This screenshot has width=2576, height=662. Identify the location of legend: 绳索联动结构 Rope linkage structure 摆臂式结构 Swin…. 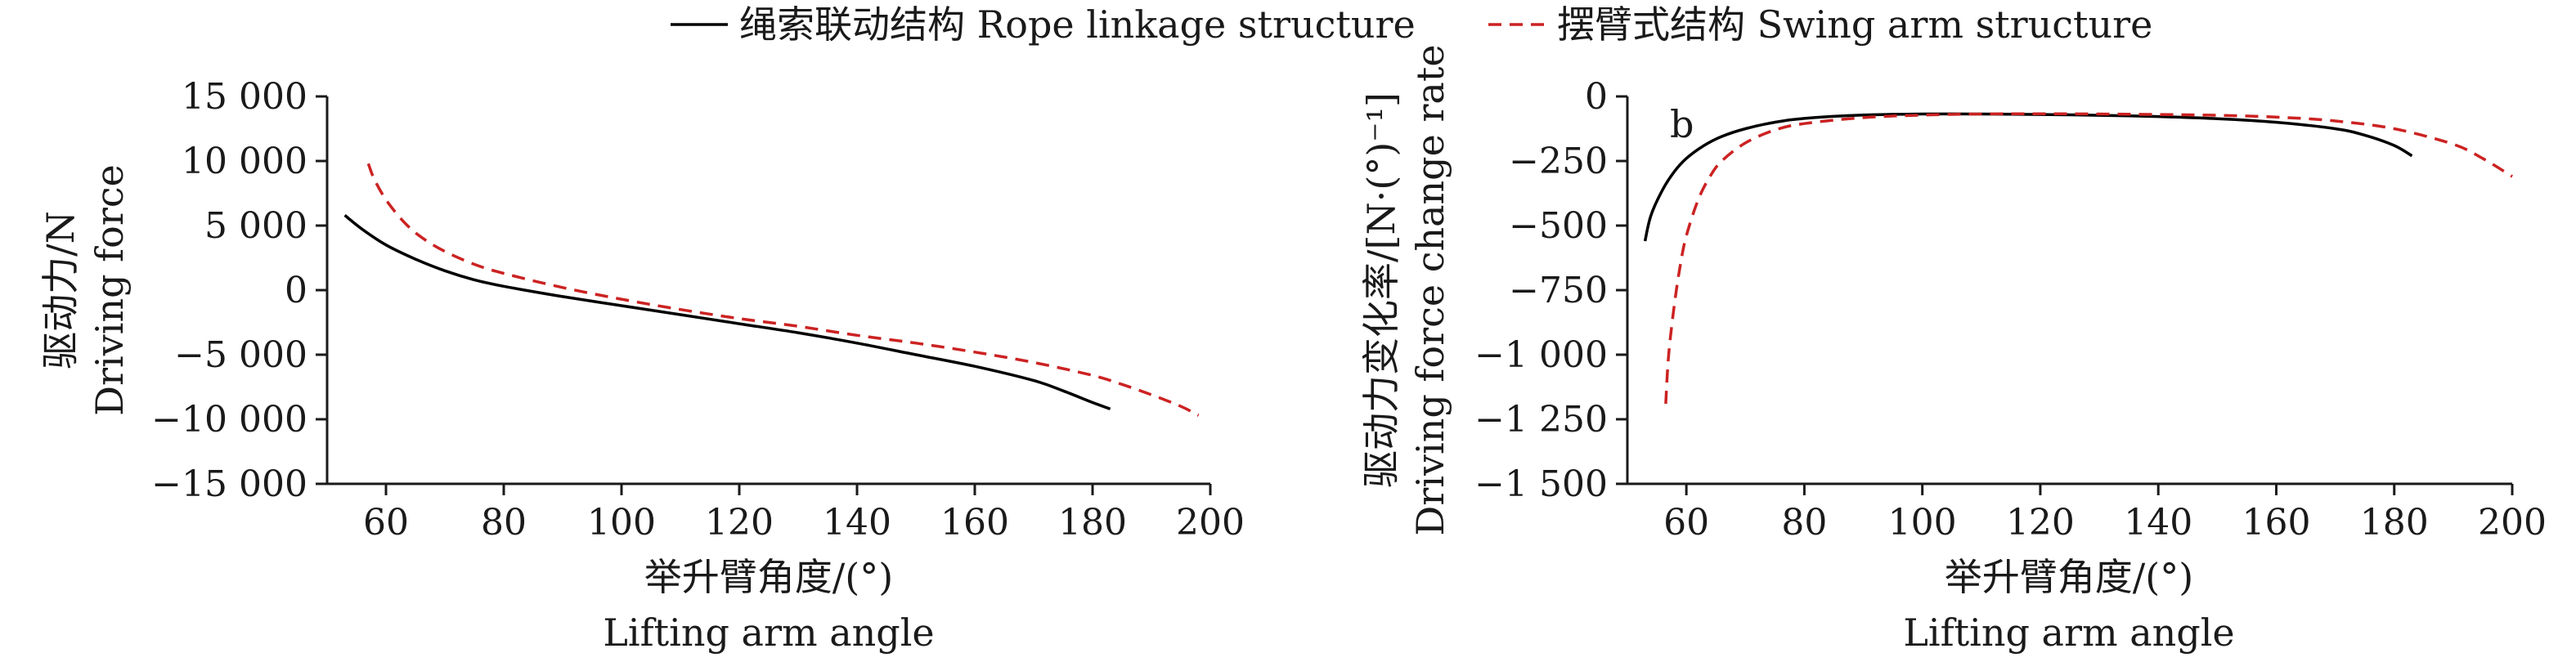
(1412, 24).